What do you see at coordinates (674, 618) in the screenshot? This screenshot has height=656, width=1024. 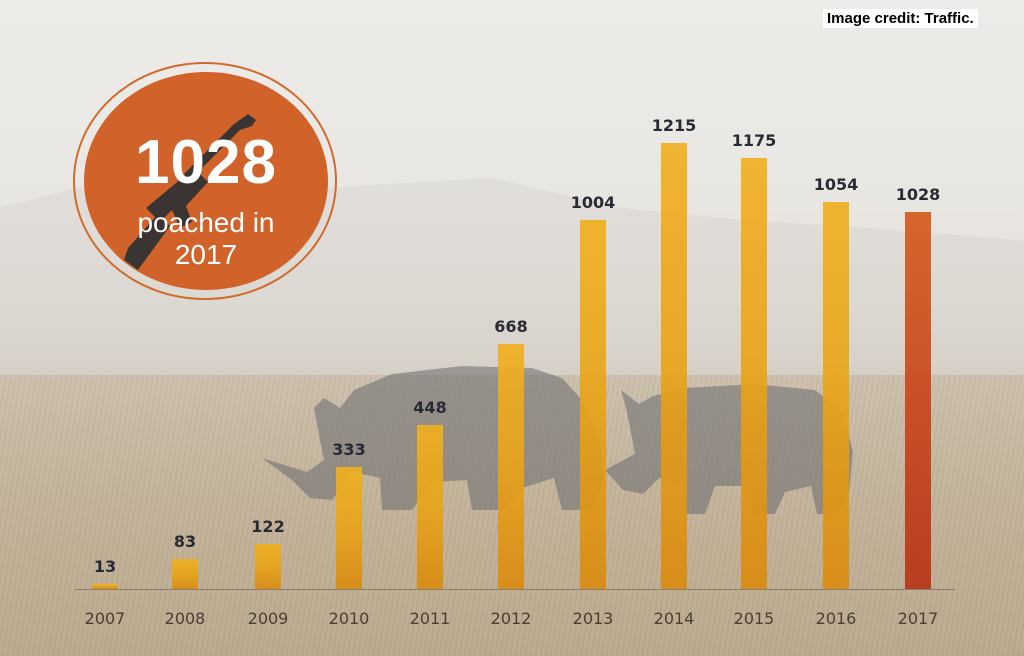 I see `year-label-2014: 2014` at bounding box center [674, 618].